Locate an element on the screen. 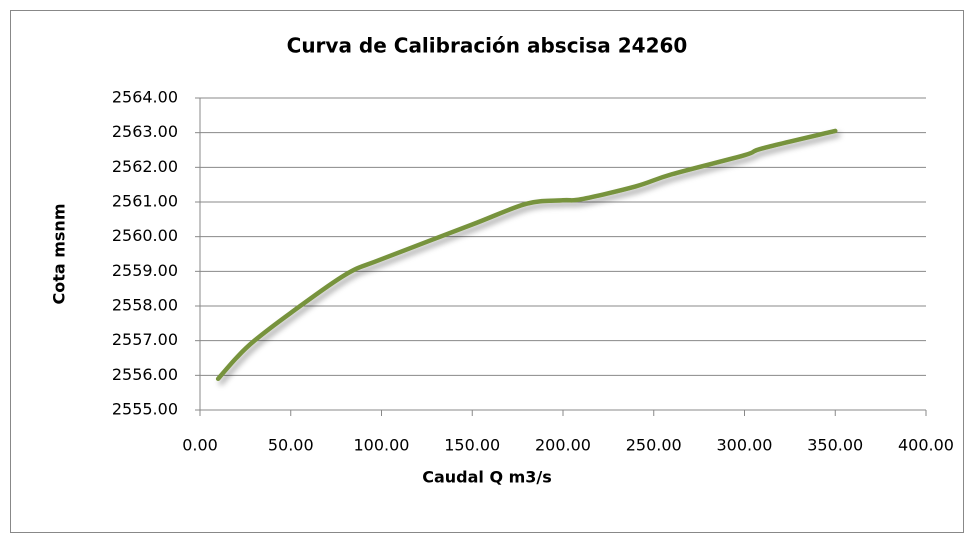  x-tick-label: 300.00 is located at coordinates (745, 445).